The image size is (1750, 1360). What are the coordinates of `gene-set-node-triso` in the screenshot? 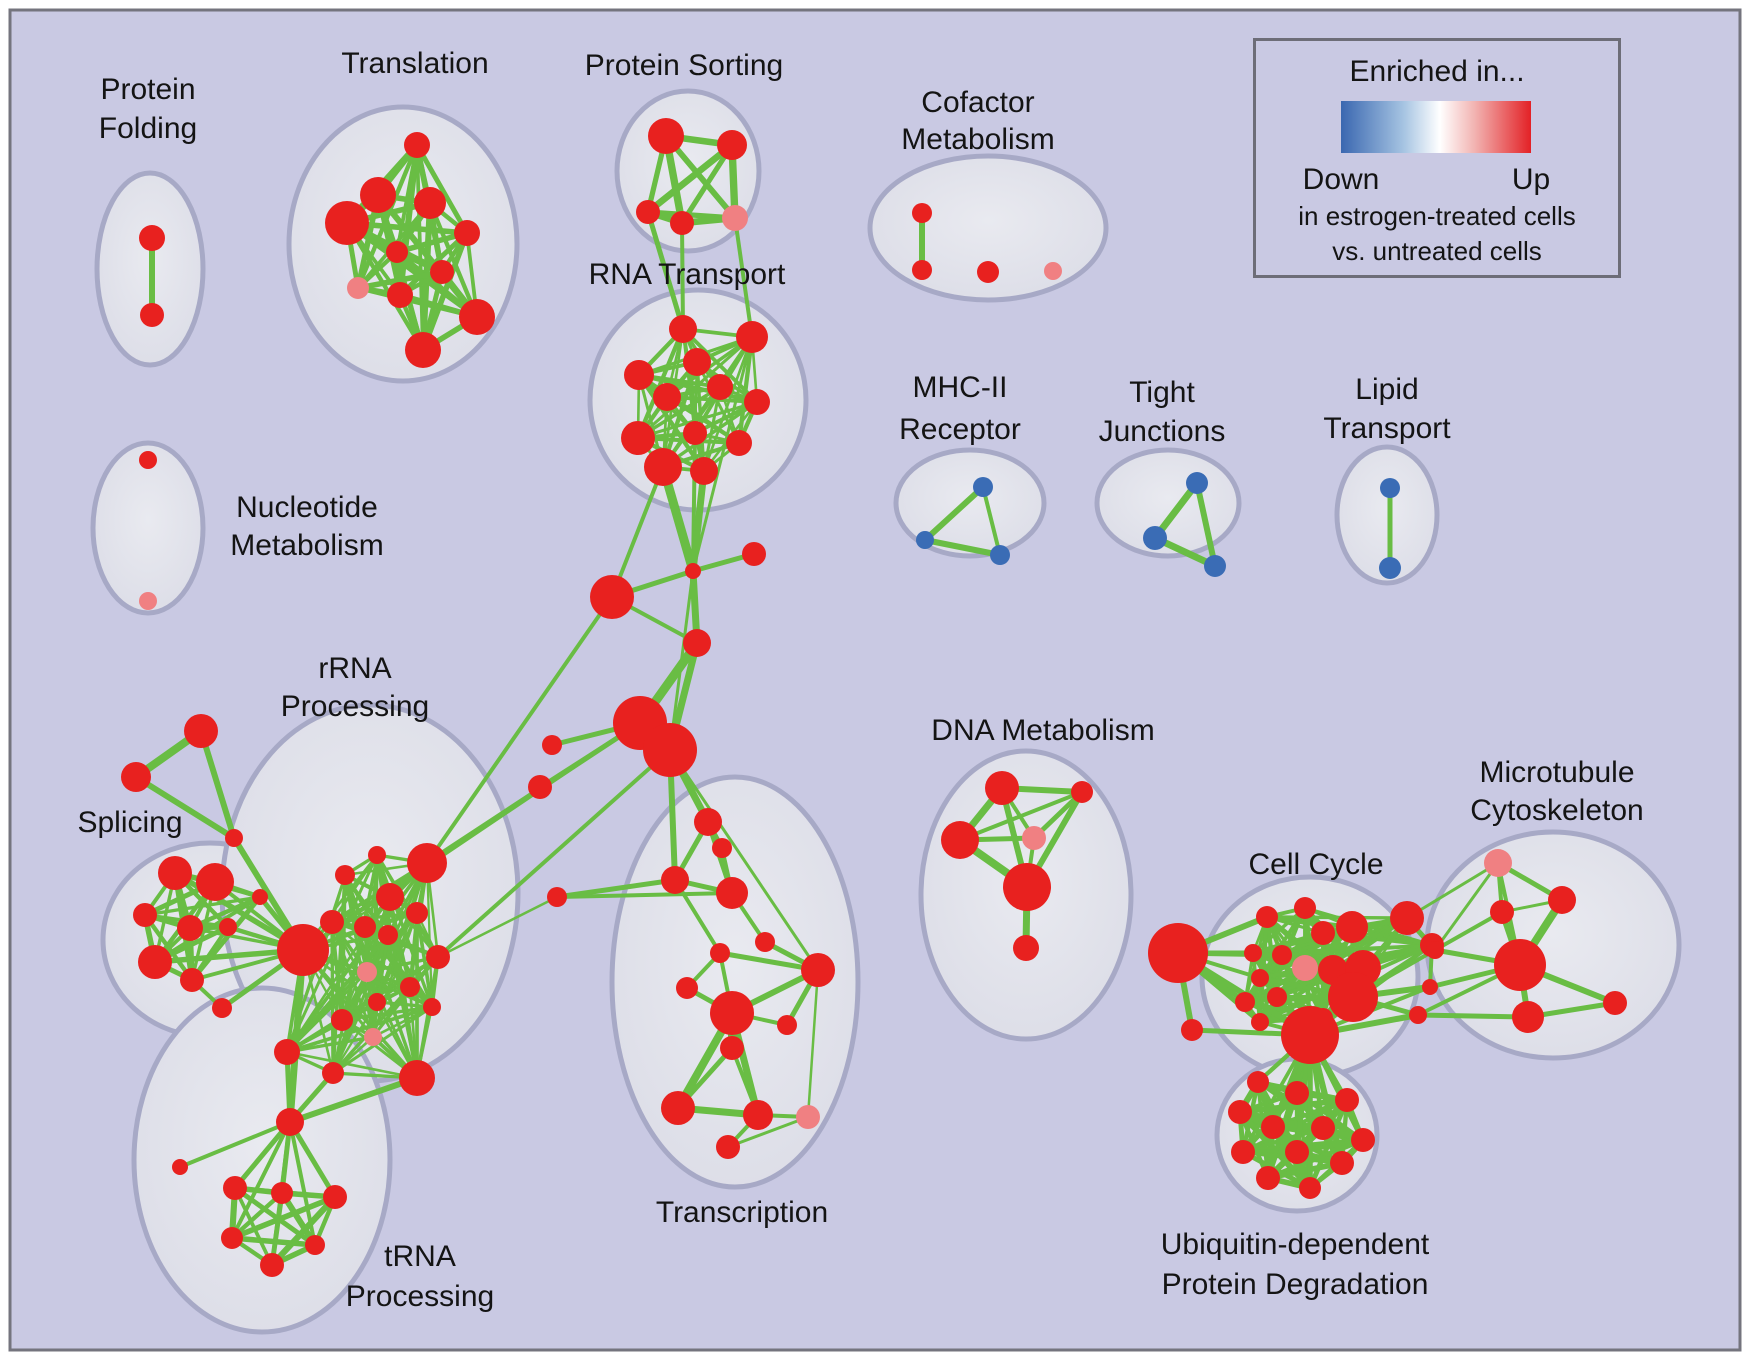 It's located at (180, 1167).